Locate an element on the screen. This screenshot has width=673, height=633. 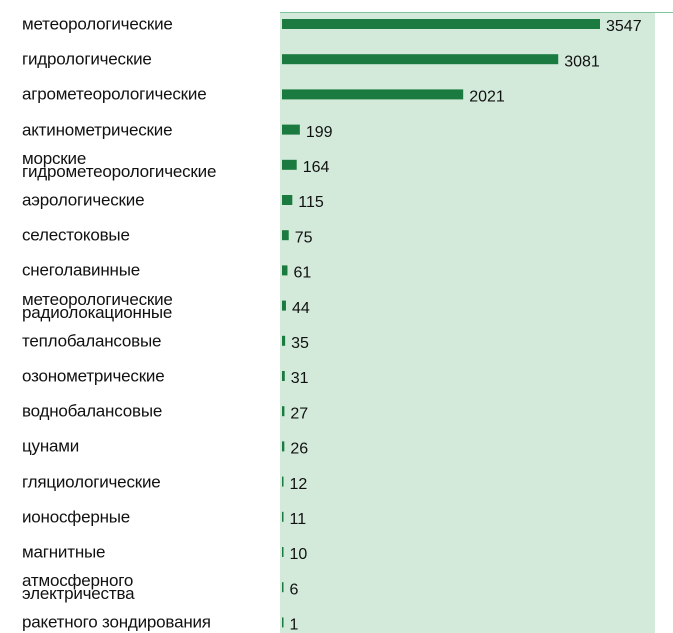
border-line is located at coordinates (664, 12).